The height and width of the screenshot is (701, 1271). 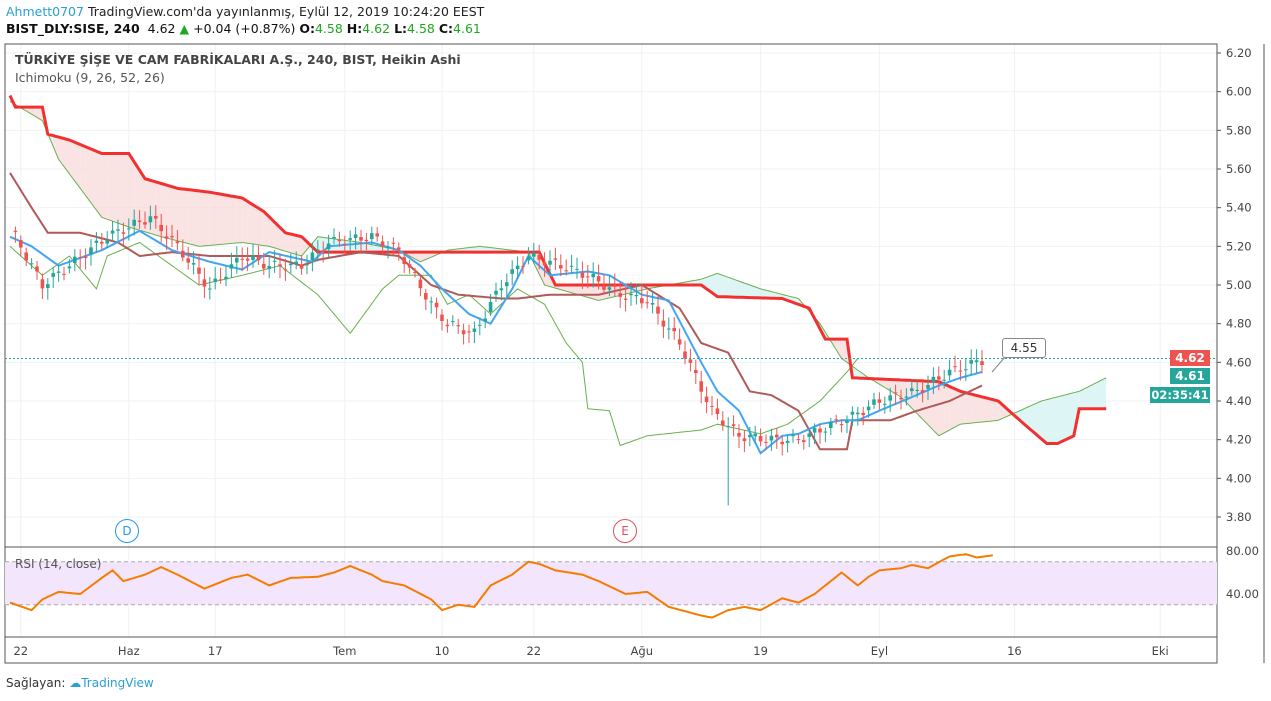 What do you see at coordinates (1239, 401) in the screenshot?
I see `price-axis-label: 4.40` at bounding box center [1239, 401].